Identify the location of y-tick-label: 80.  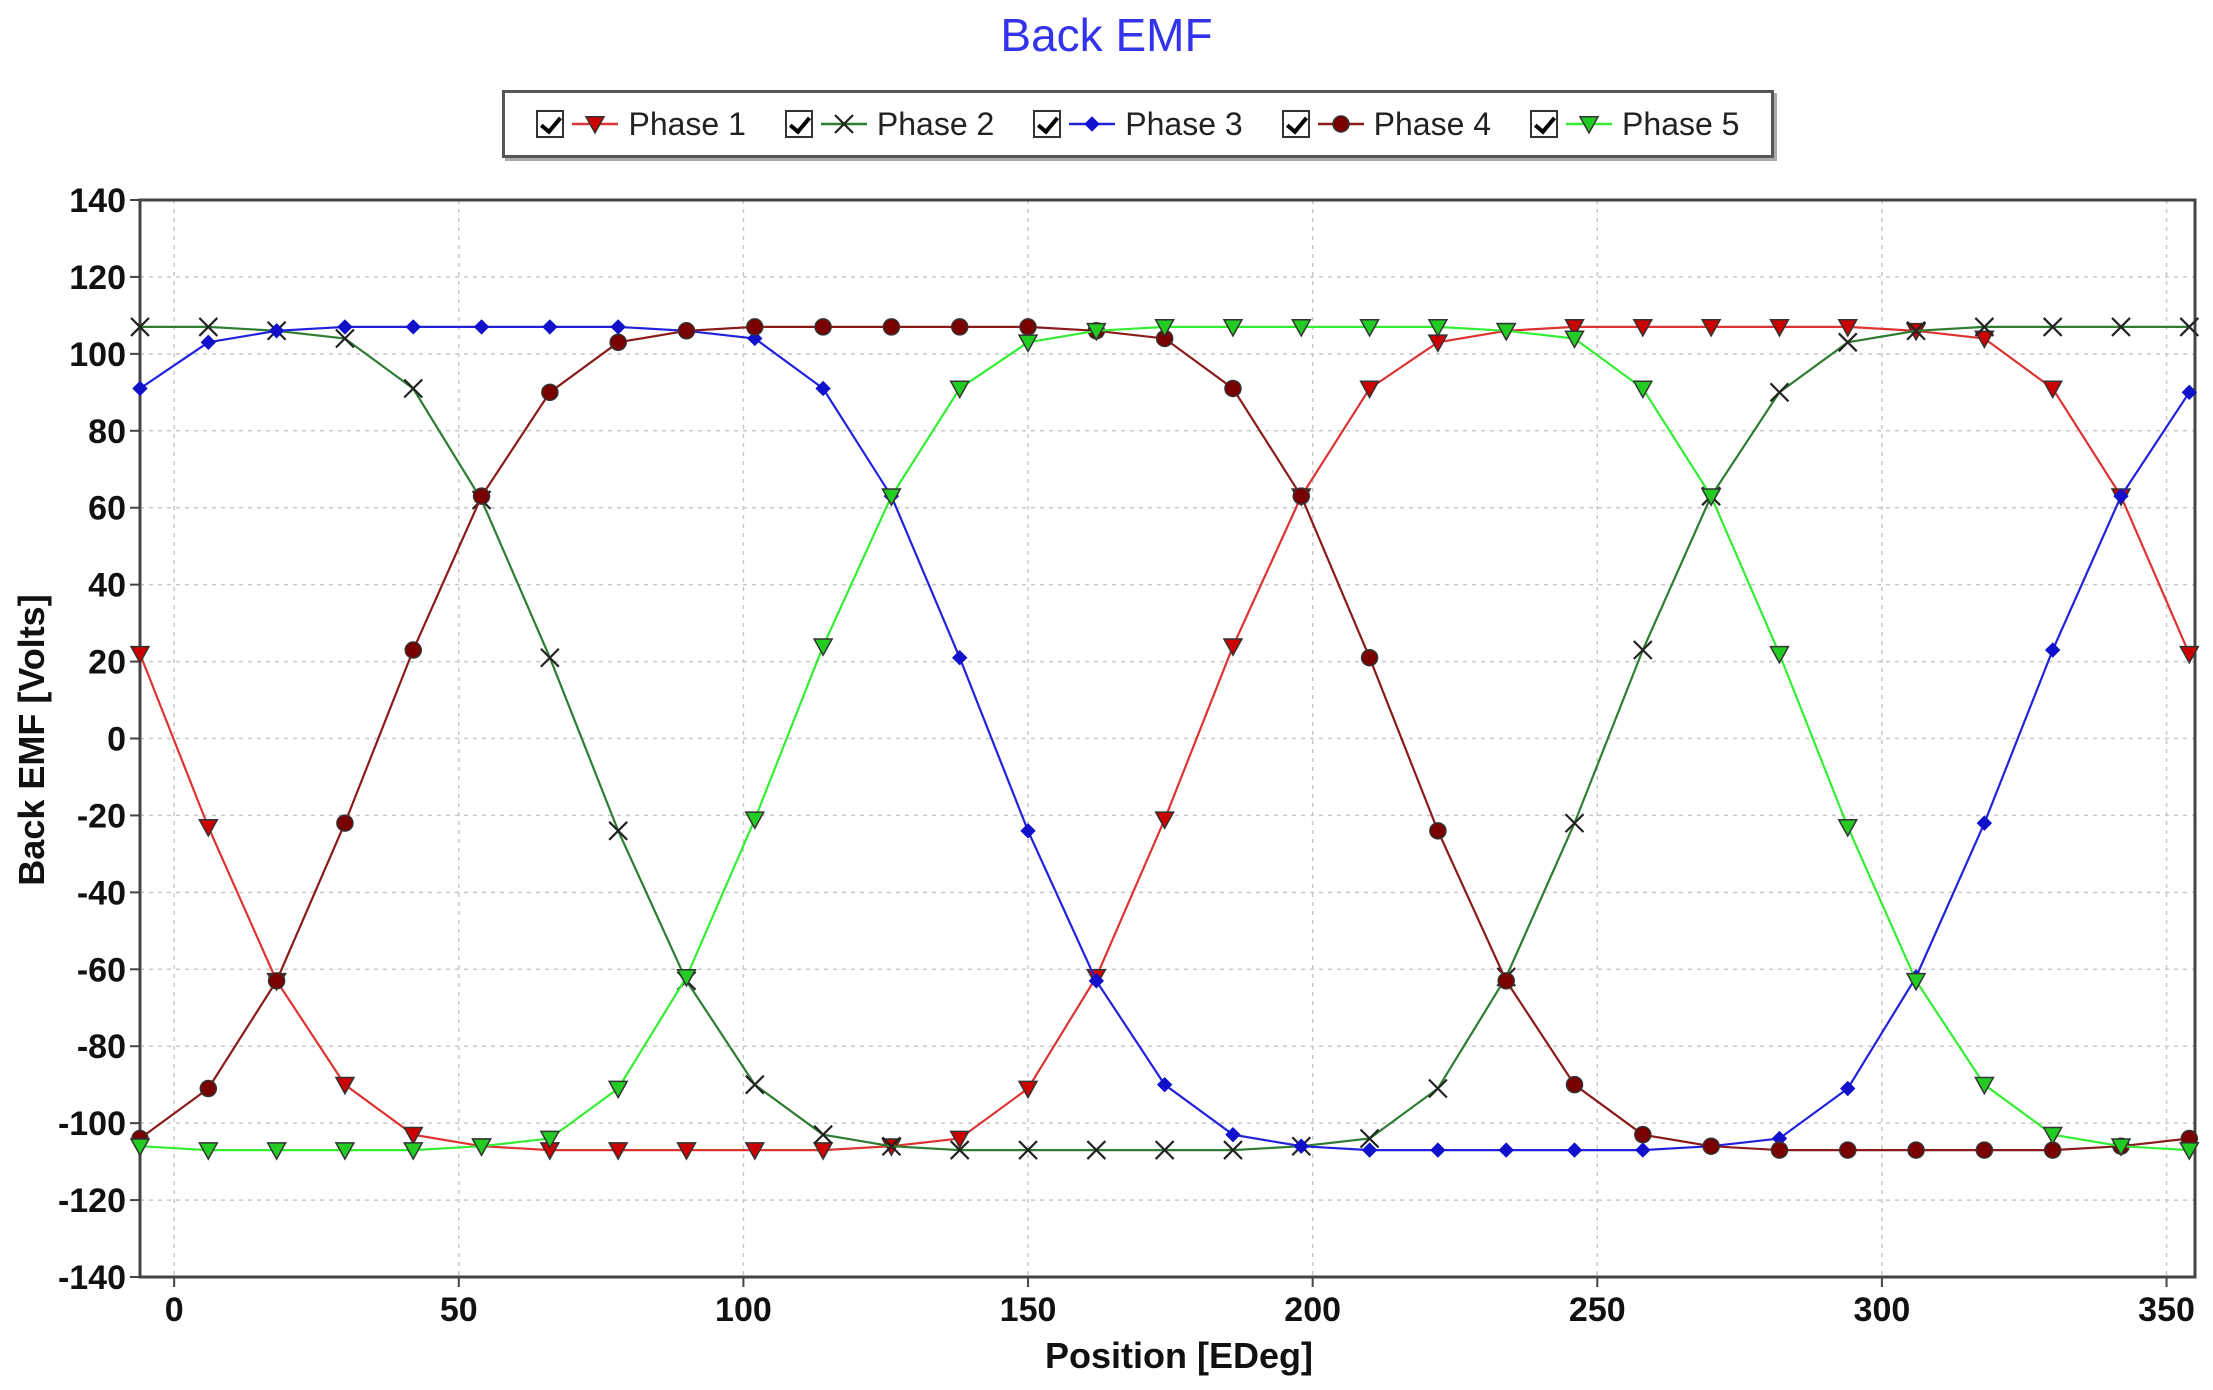
(107, 432).